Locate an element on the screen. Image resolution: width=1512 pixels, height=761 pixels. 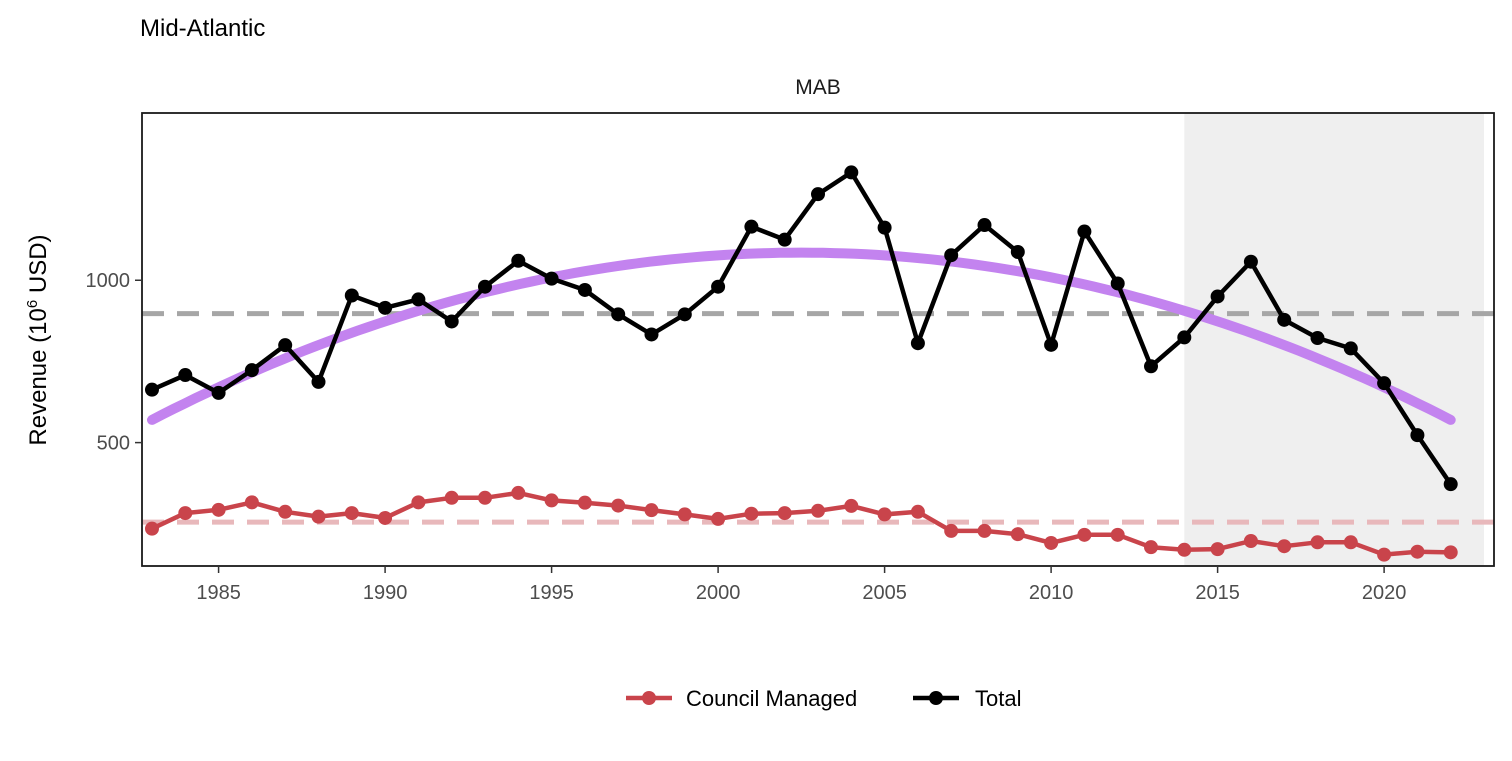
legend: Council Managed Total is located at coordinates (823, 698).